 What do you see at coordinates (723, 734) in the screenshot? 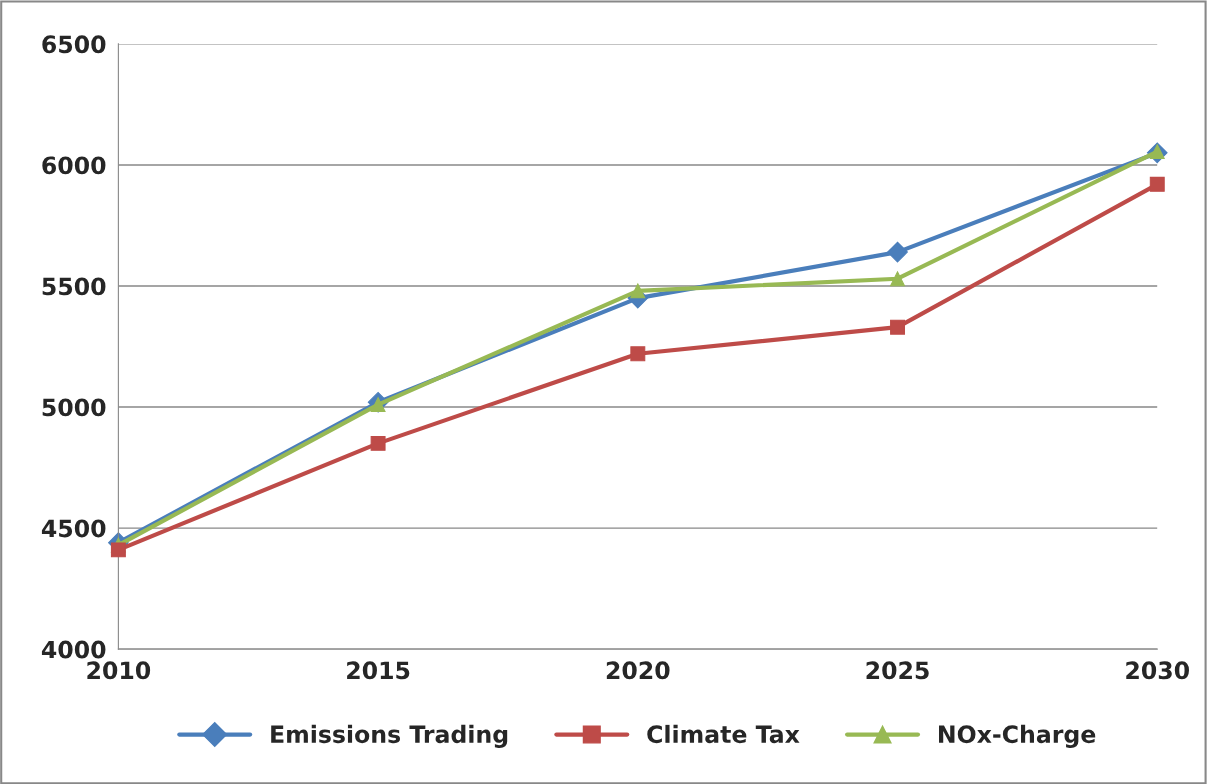
I see `legend-label: Climate Tax` at bounding box center [723, 734].